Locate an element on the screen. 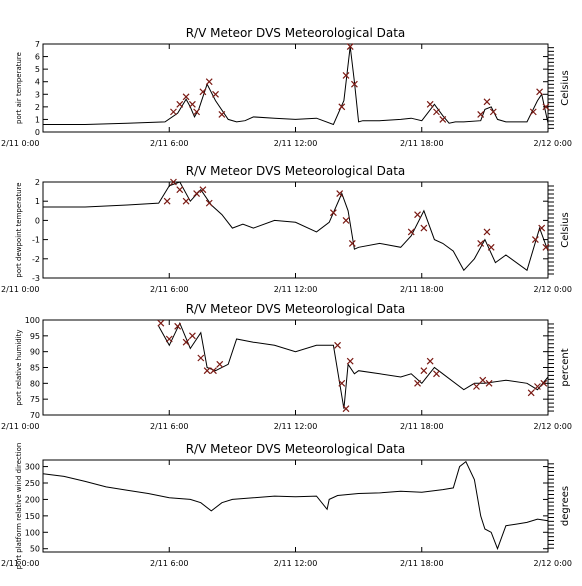 The height and width of the screenshot is (586, 582). y-axis-label: port relative humidity is located at coordinates (19, 367).